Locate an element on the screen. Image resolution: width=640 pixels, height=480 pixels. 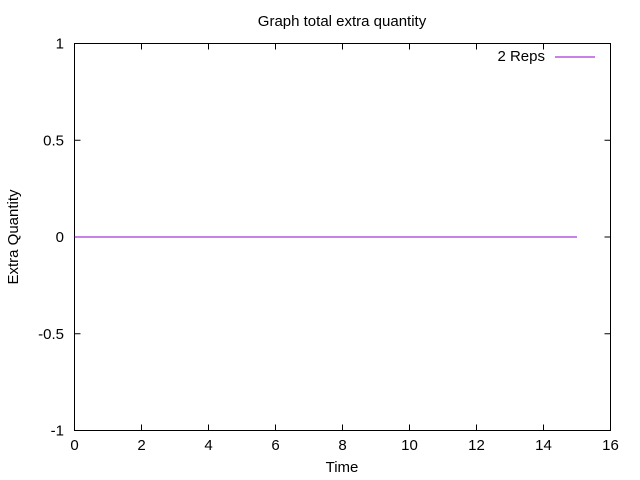
x-tick-label: 2 is located at coordinates (141, 445).